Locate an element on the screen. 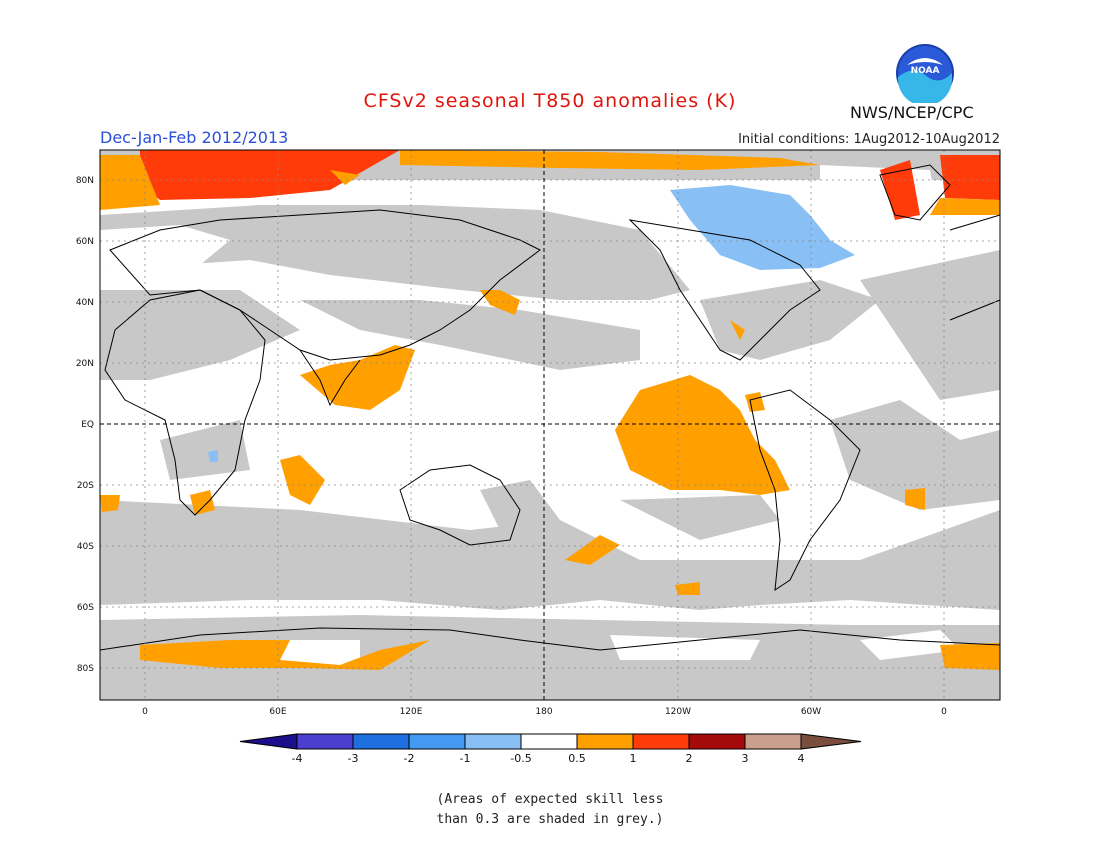  colorbar: -4 -3 -2 -1 -0.5 0.5 1 2 3 4 is located at coordinates (550, 749).